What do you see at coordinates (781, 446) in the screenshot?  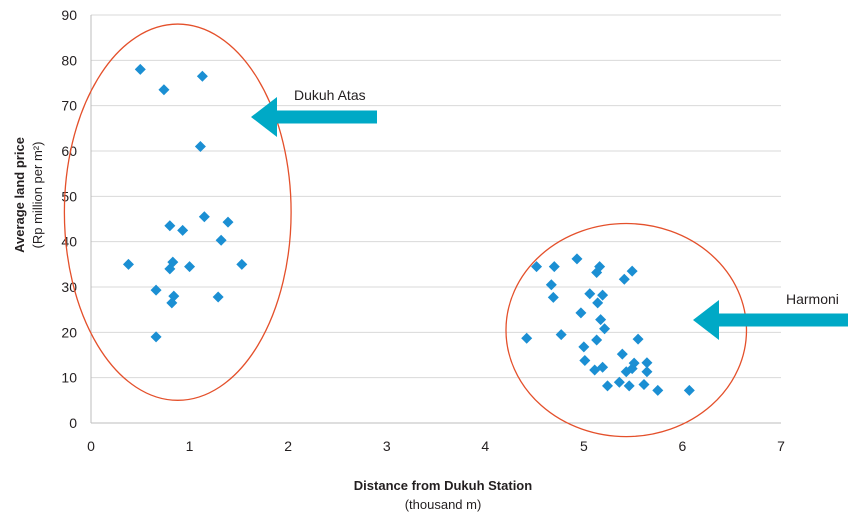 I see `x-tick-7: 7` at bounding box center [781, 446].